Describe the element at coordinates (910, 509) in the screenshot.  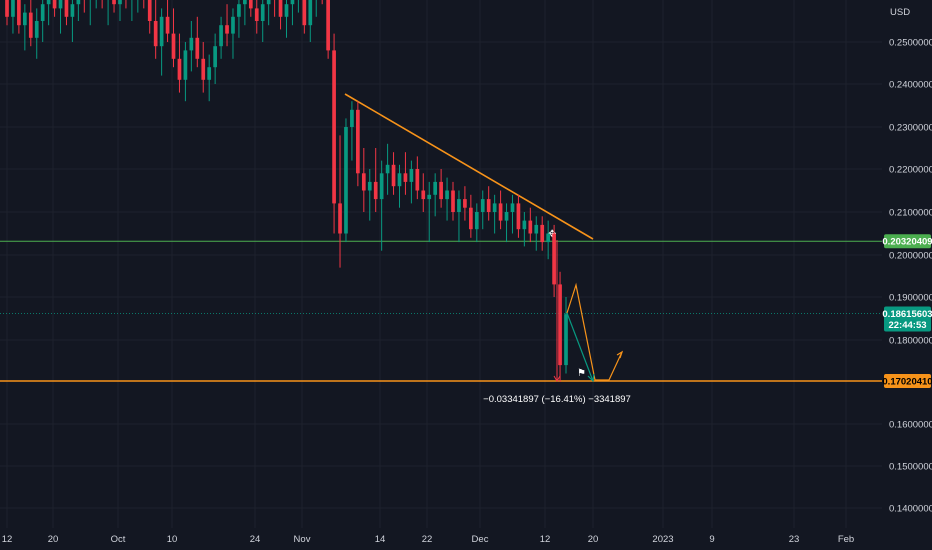
I see `y-tick-label: 0.14000000` at that location.